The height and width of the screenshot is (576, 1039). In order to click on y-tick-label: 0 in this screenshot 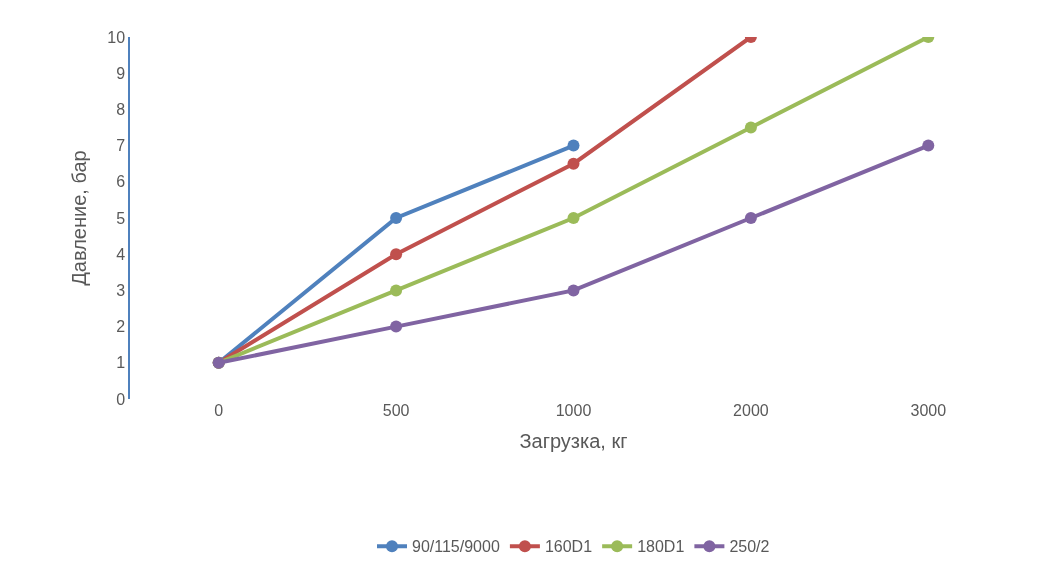, I will do `click(121, 399)`.